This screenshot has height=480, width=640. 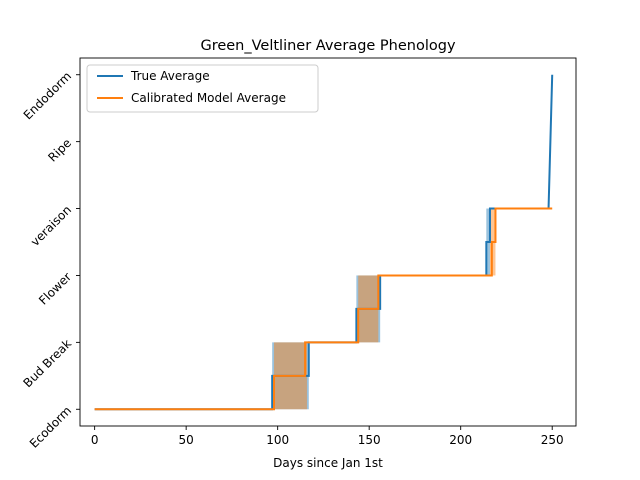 I want to click on legend-box, so click(x=202, y=88).